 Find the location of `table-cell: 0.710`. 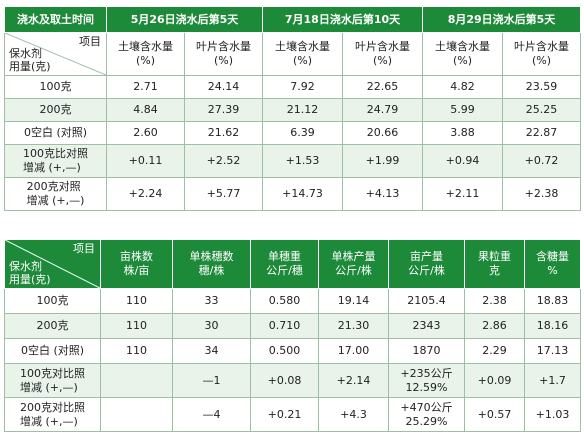

table-cell: 0.710 is located at coordinates (284, 326).